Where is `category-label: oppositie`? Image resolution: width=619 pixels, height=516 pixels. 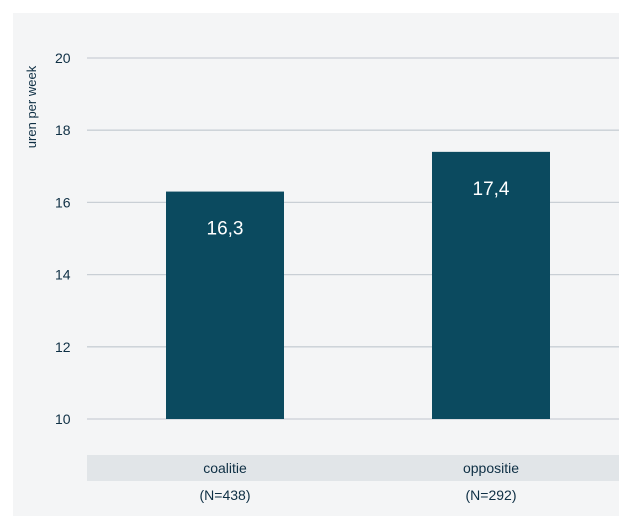 category-label: oppositie is located at coordinates (491, 468).